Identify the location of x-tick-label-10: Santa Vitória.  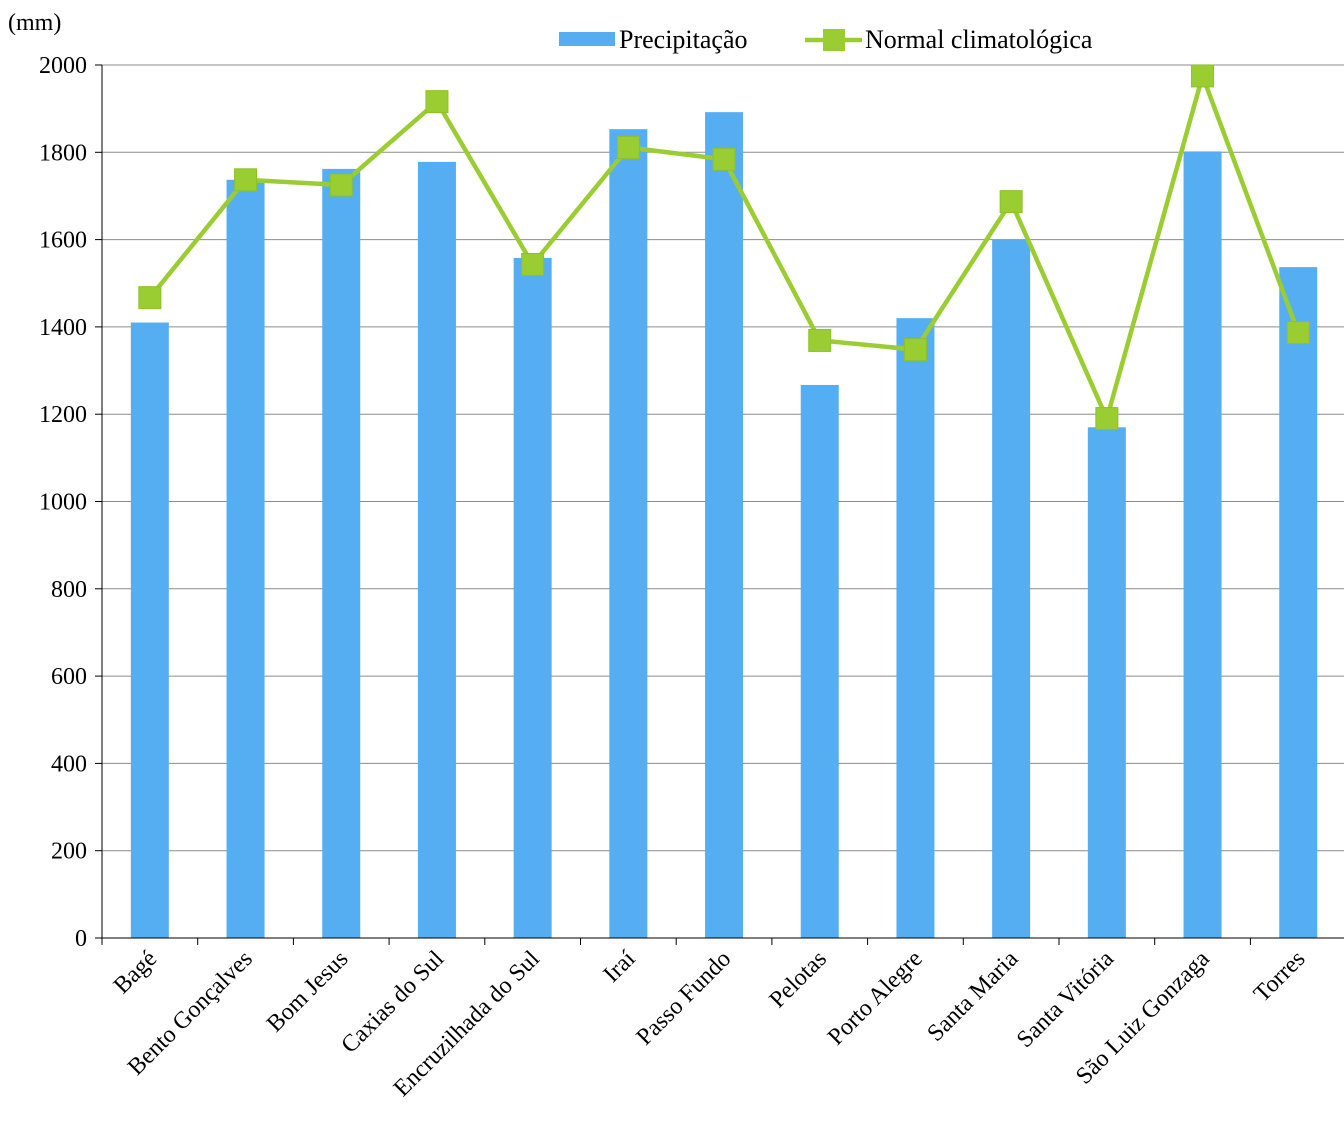
(1065, 999).